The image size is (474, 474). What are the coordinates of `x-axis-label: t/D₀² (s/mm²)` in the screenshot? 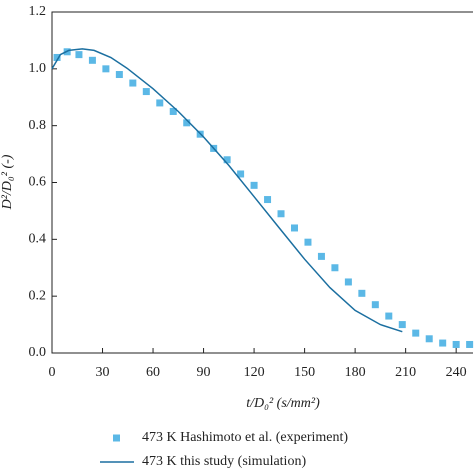 It's located at (283, 403).